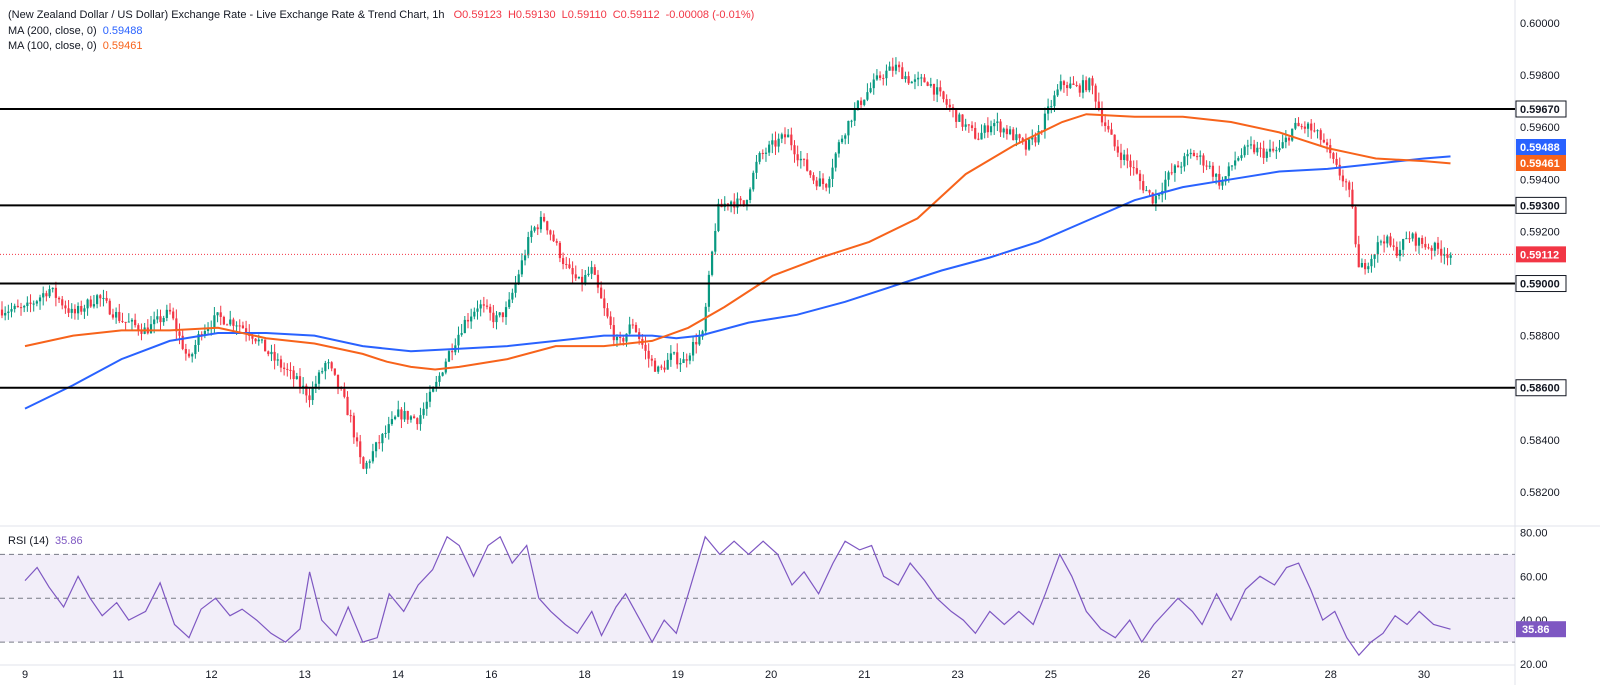 This screenshot has height=685, width=1600. What do you see at coordinates (1237, 675) in the screenshot?
I see `time-tick-label: 27` at bounding box center [1237, 675].